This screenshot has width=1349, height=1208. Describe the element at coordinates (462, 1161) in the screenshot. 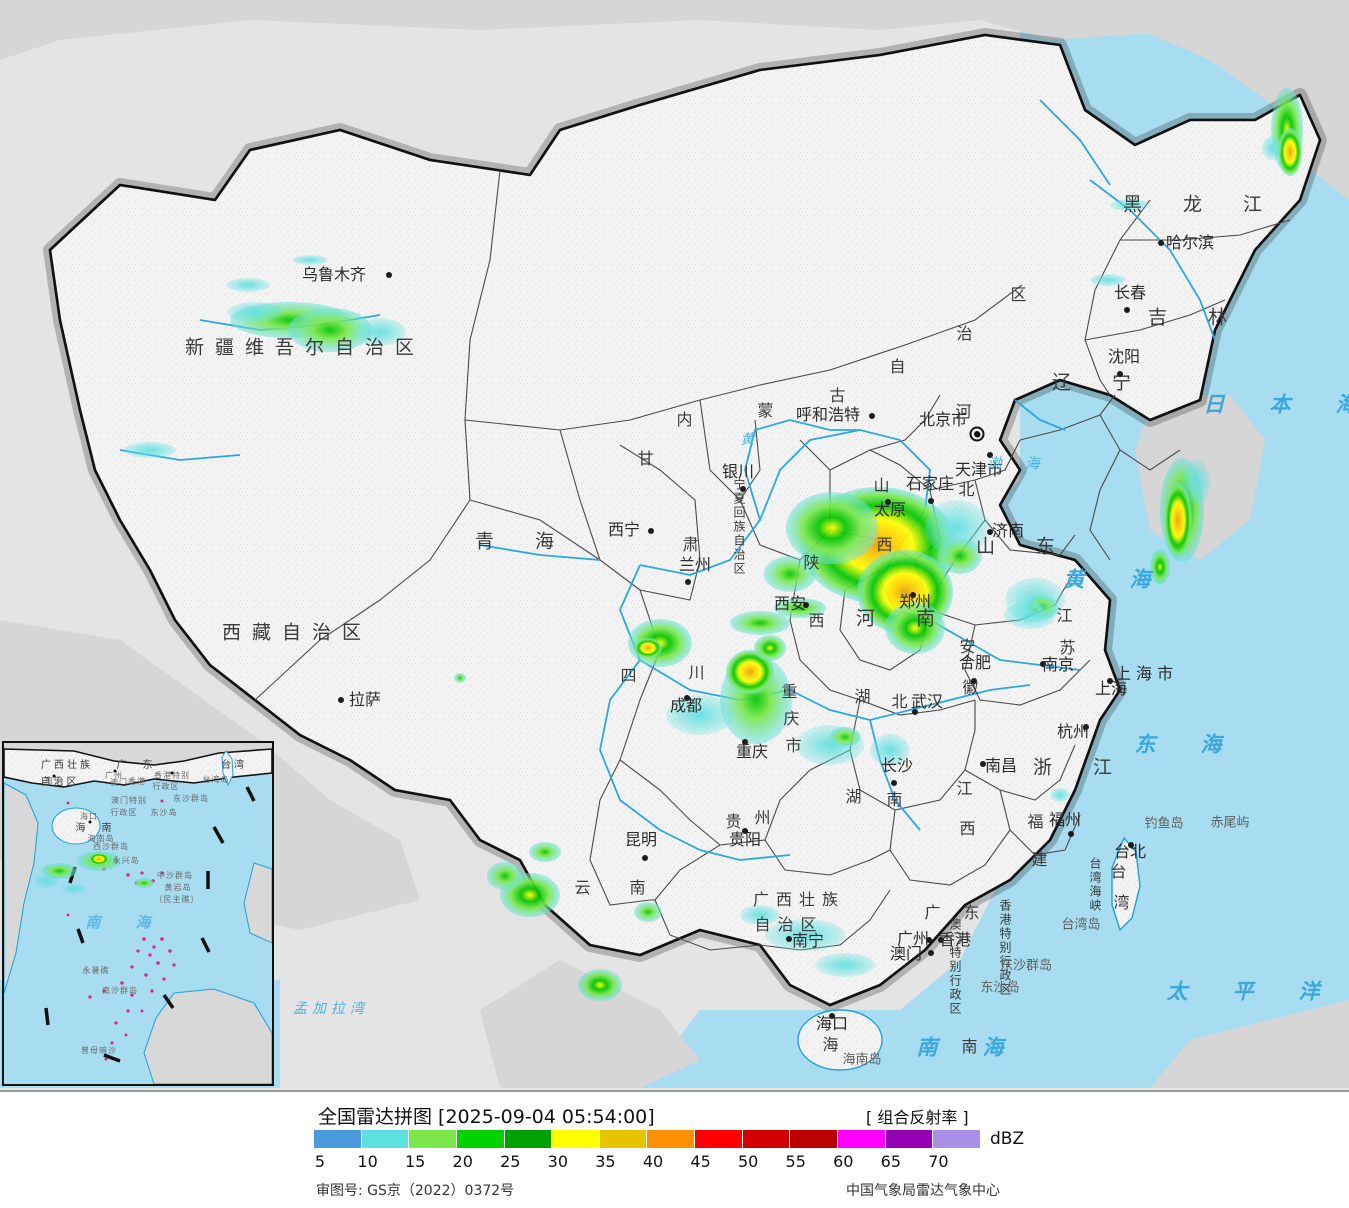

I see `colorbar-tick: 20` at that location.